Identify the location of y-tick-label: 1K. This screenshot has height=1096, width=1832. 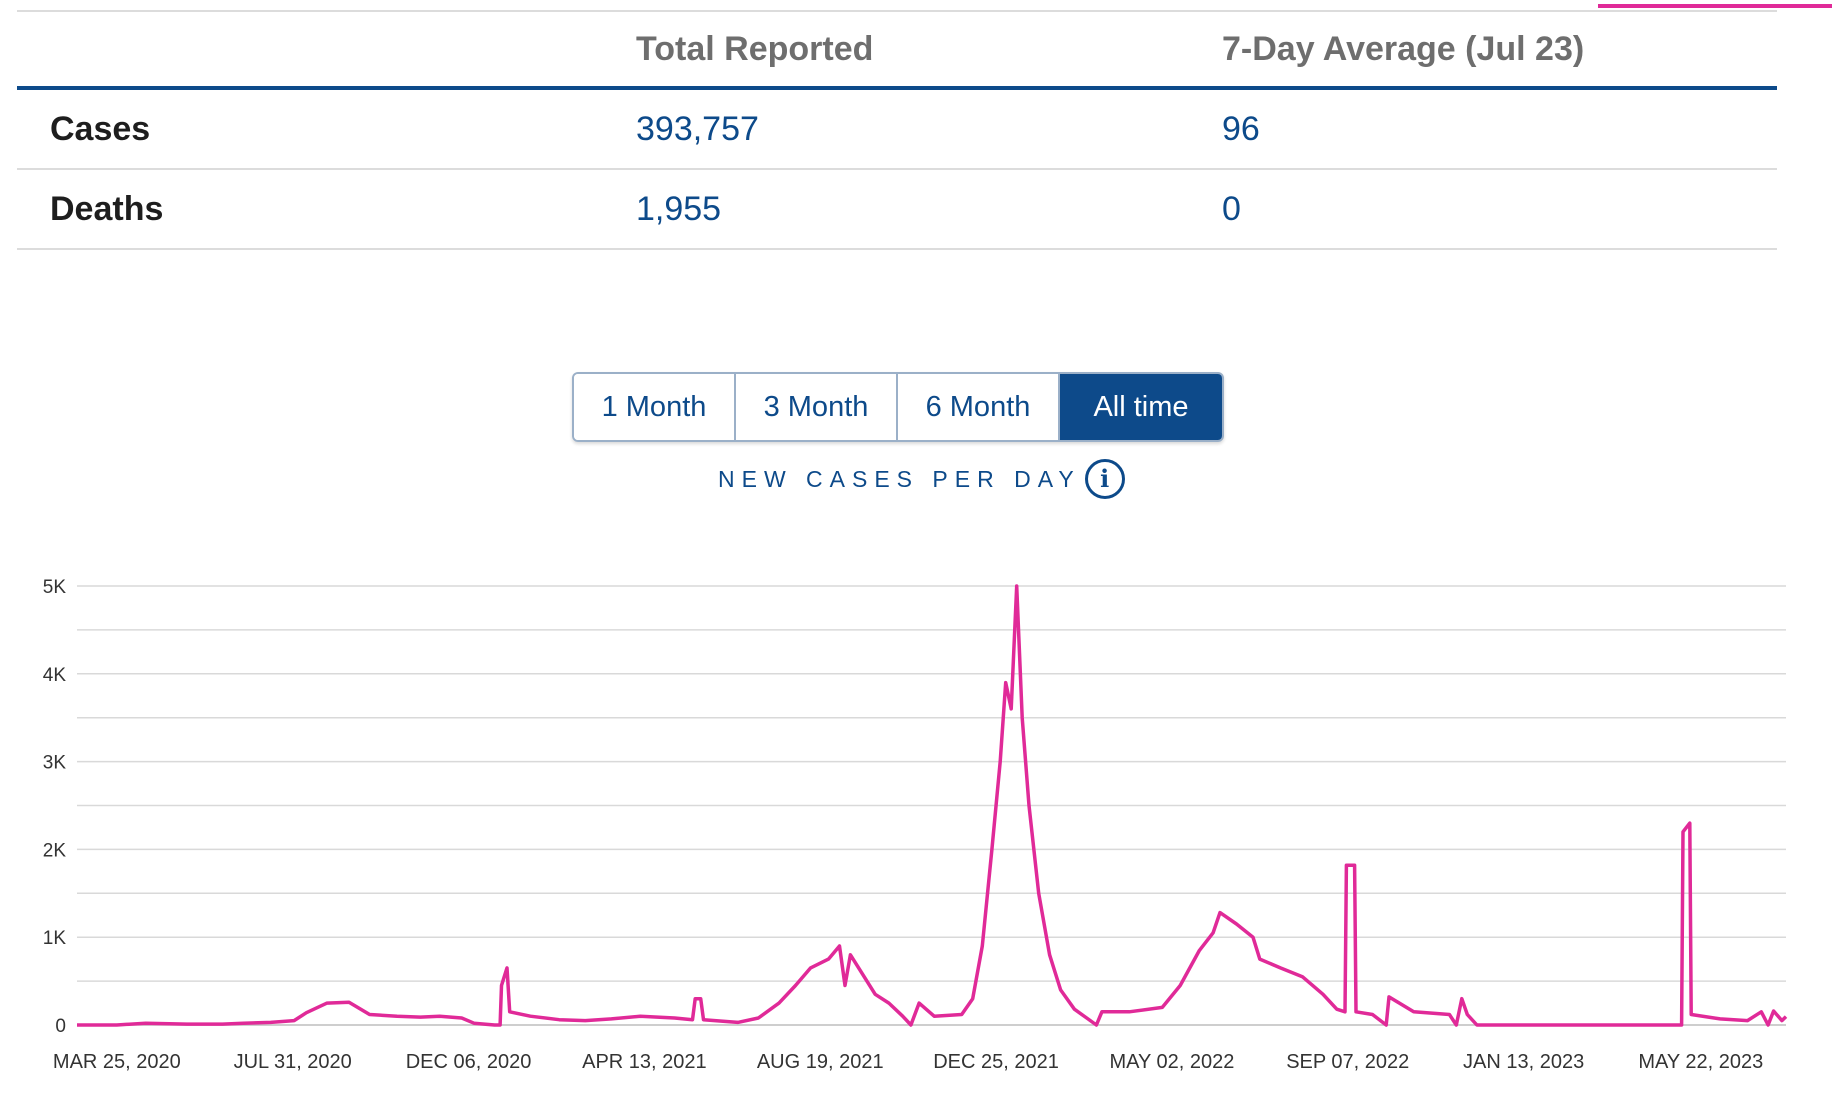
(55, 938).